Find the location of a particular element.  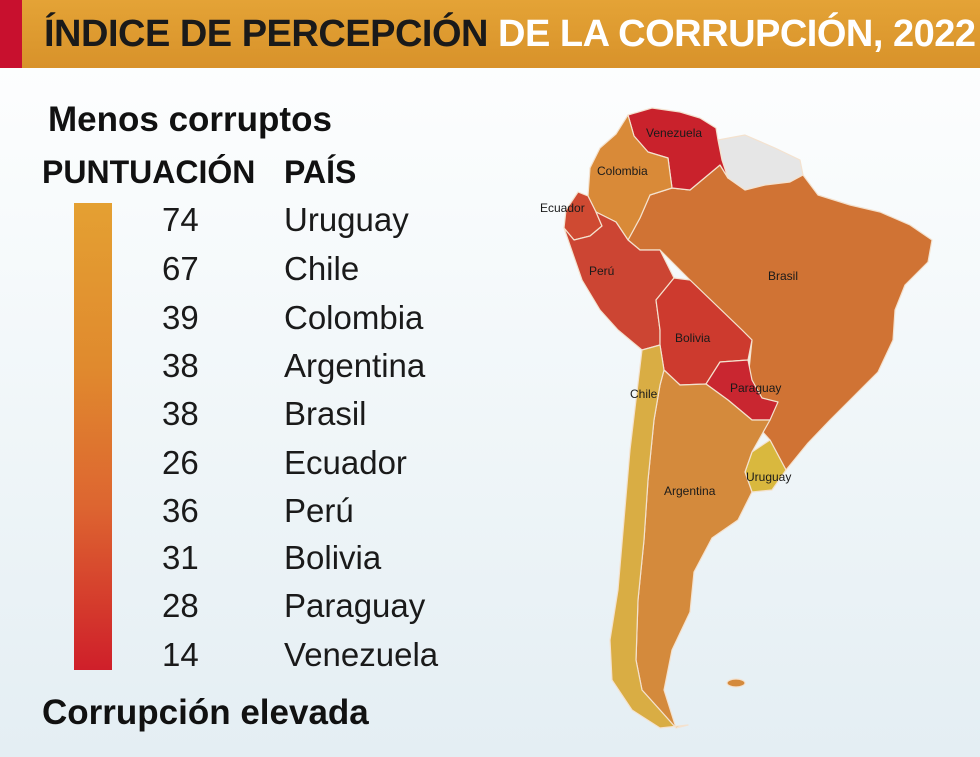

country-name: Ecuador is located at coordinates (345, 462).